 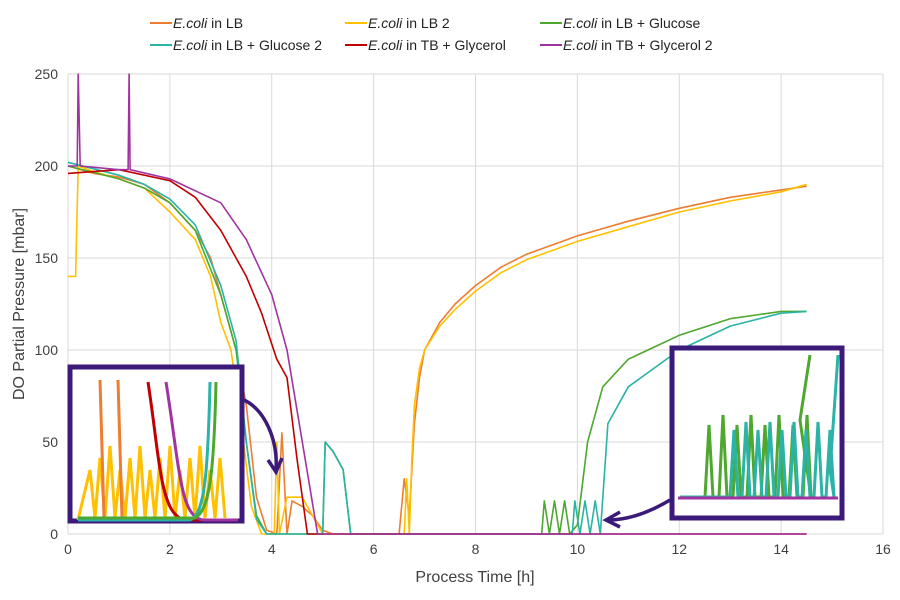 What do you see at coordinates (247, 23) in the screenshot?
I see `legend-item: E.coli in LB` at bounding box center [247, 23].